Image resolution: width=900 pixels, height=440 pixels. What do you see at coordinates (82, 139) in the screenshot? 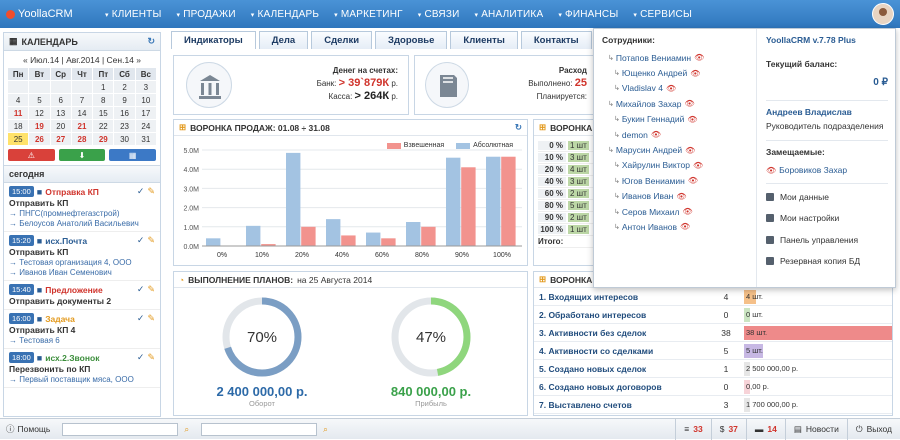
I see `calendar-day: 28` at bounding box center [82, 139].